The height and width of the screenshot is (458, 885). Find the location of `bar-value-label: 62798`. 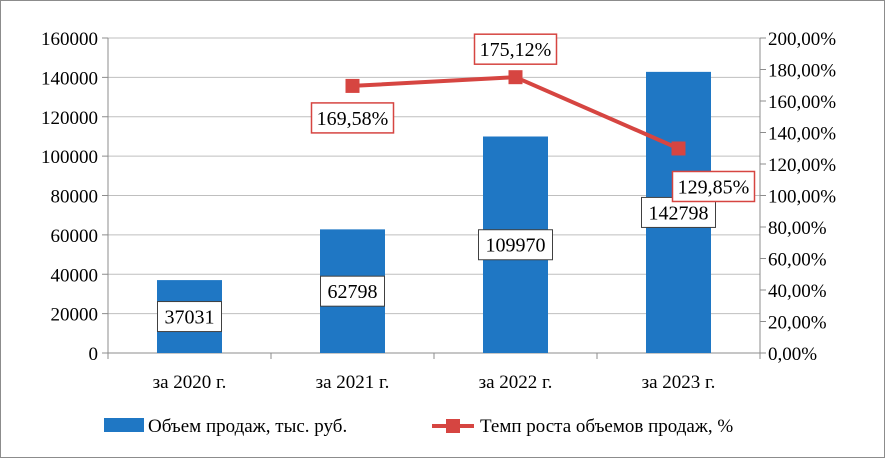

bar-value-label: 62798 is located at coordinates (353, 292).